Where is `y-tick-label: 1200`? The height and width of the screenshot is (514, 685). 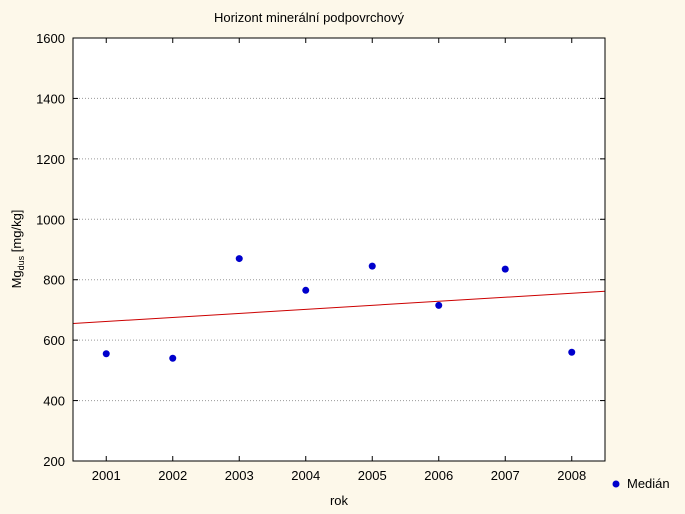 y-tick-label: 1200 is located at coordinates (50, 159).